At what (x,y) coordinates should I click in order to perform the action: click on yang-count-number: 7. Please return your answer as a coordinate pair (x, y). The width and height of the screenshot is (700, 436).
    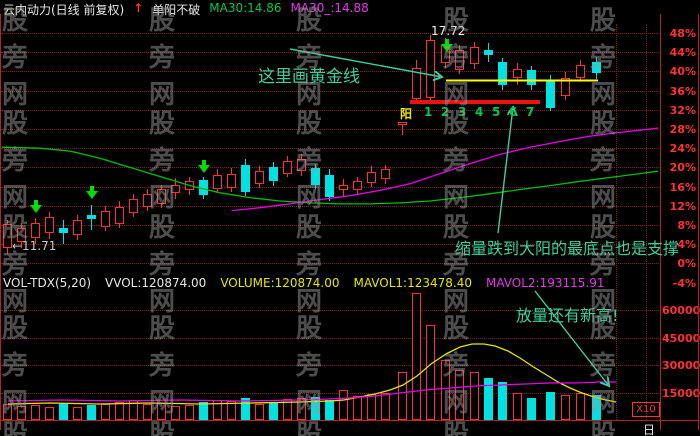
    Looking at the image, I should click on (530, 112).